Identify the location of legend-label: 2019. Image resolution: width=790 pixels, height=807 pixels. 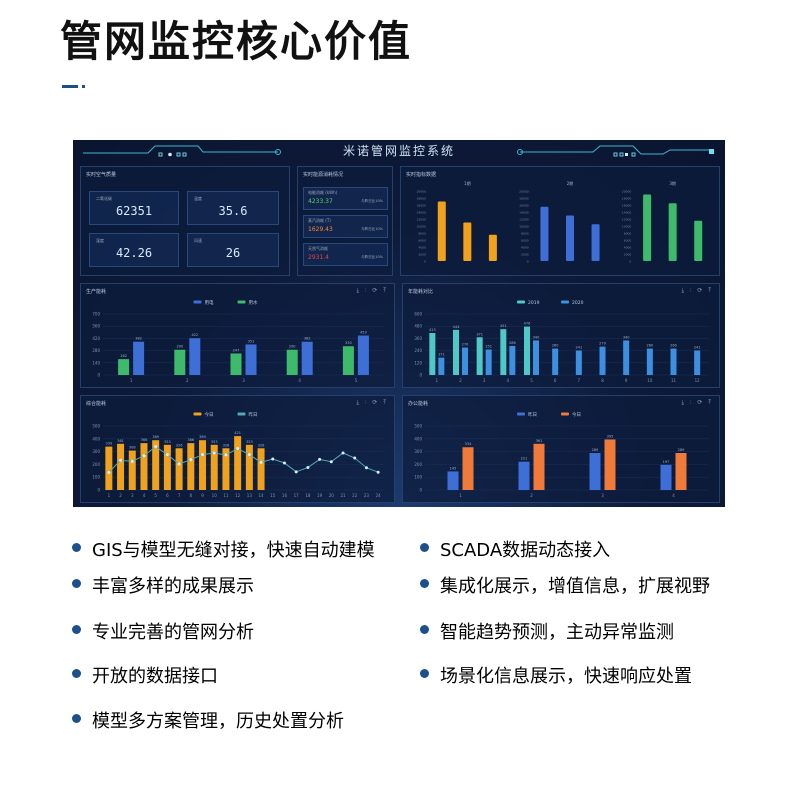
(534, 303).